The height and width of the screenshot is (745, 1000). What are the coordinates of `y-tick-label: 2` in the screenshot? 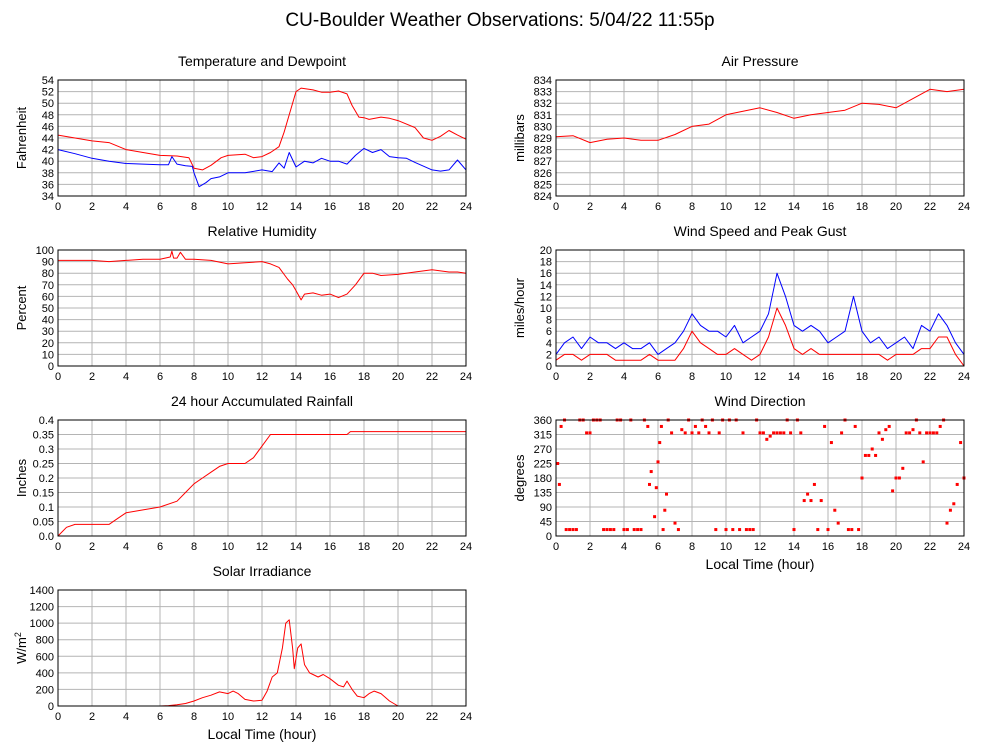 It's located at (549, 355).